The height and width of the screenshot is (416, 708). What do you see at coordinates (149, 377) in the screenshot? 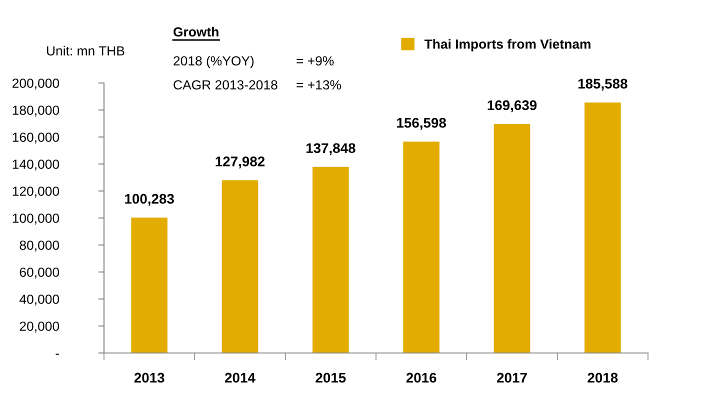
I see `x-tick-label: 2013` at bounding box center [149, 377].